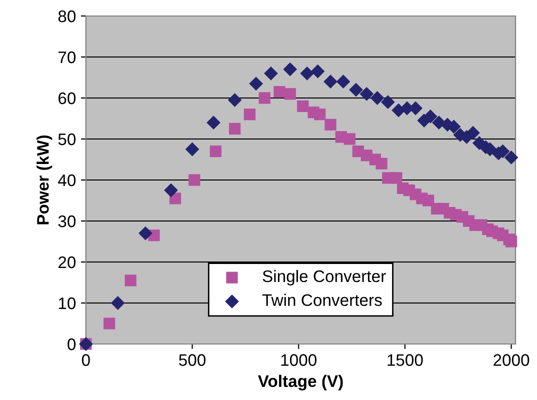  I want to click on y-tick-label: 40, so click(67, 180).